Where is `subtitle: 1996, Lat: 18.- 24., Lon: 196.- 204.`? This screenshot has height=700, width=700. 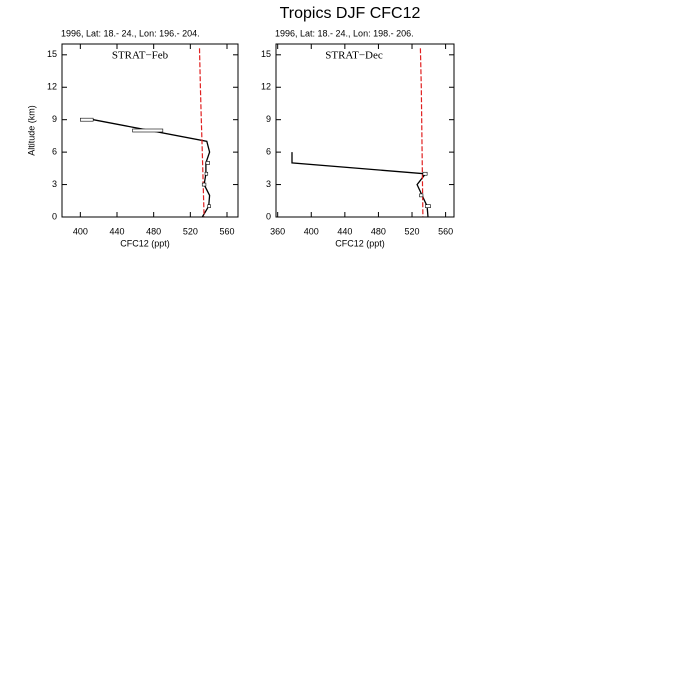 subtitle: 1996, Lat: 18.- 24., Lon: 196.- 204. is located at coordinates (130, 33).